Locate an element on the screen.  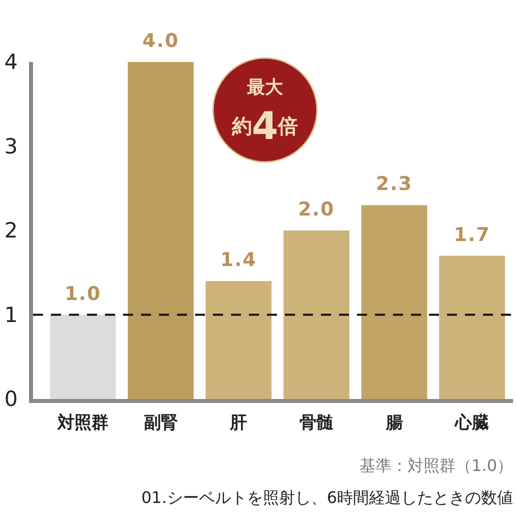
data-label: 1.4 is located at coordinates (238, 260).